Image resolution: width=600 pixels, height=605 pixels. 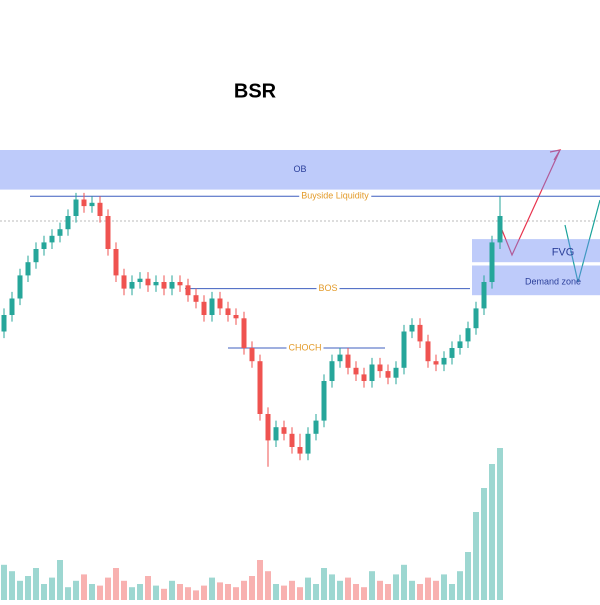 What do you see at coordinates (530, 203) in the screenshot?
I see `projection-up` at bounding box center [530, 203].